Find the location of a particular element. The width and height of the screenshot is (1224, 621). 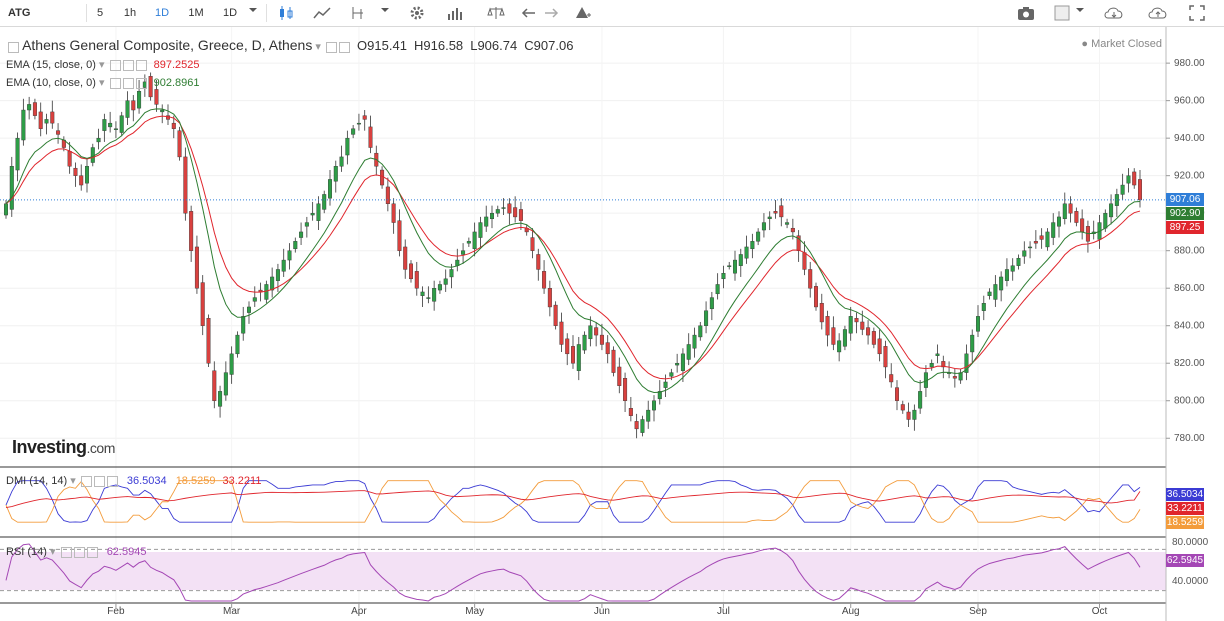

dmi-plus-line is located at coordinates (573, 501).